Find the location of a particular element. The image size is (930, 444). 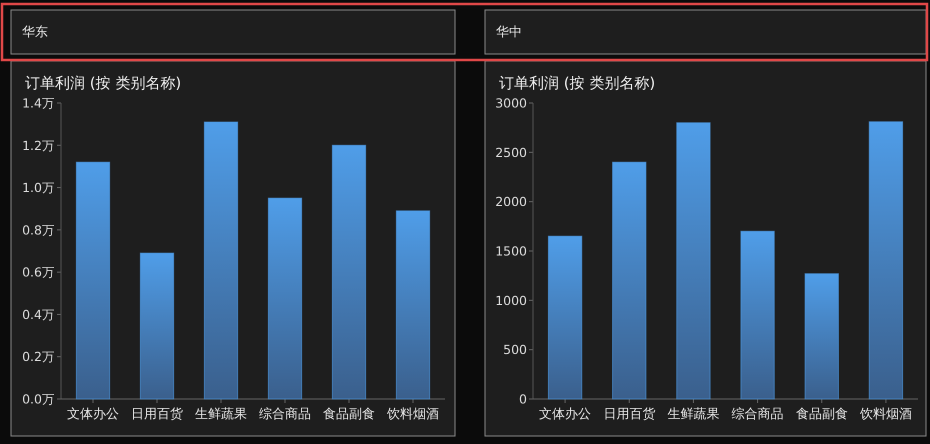

y-tick-label: 0.8万 is located at coordinates (38, 230).